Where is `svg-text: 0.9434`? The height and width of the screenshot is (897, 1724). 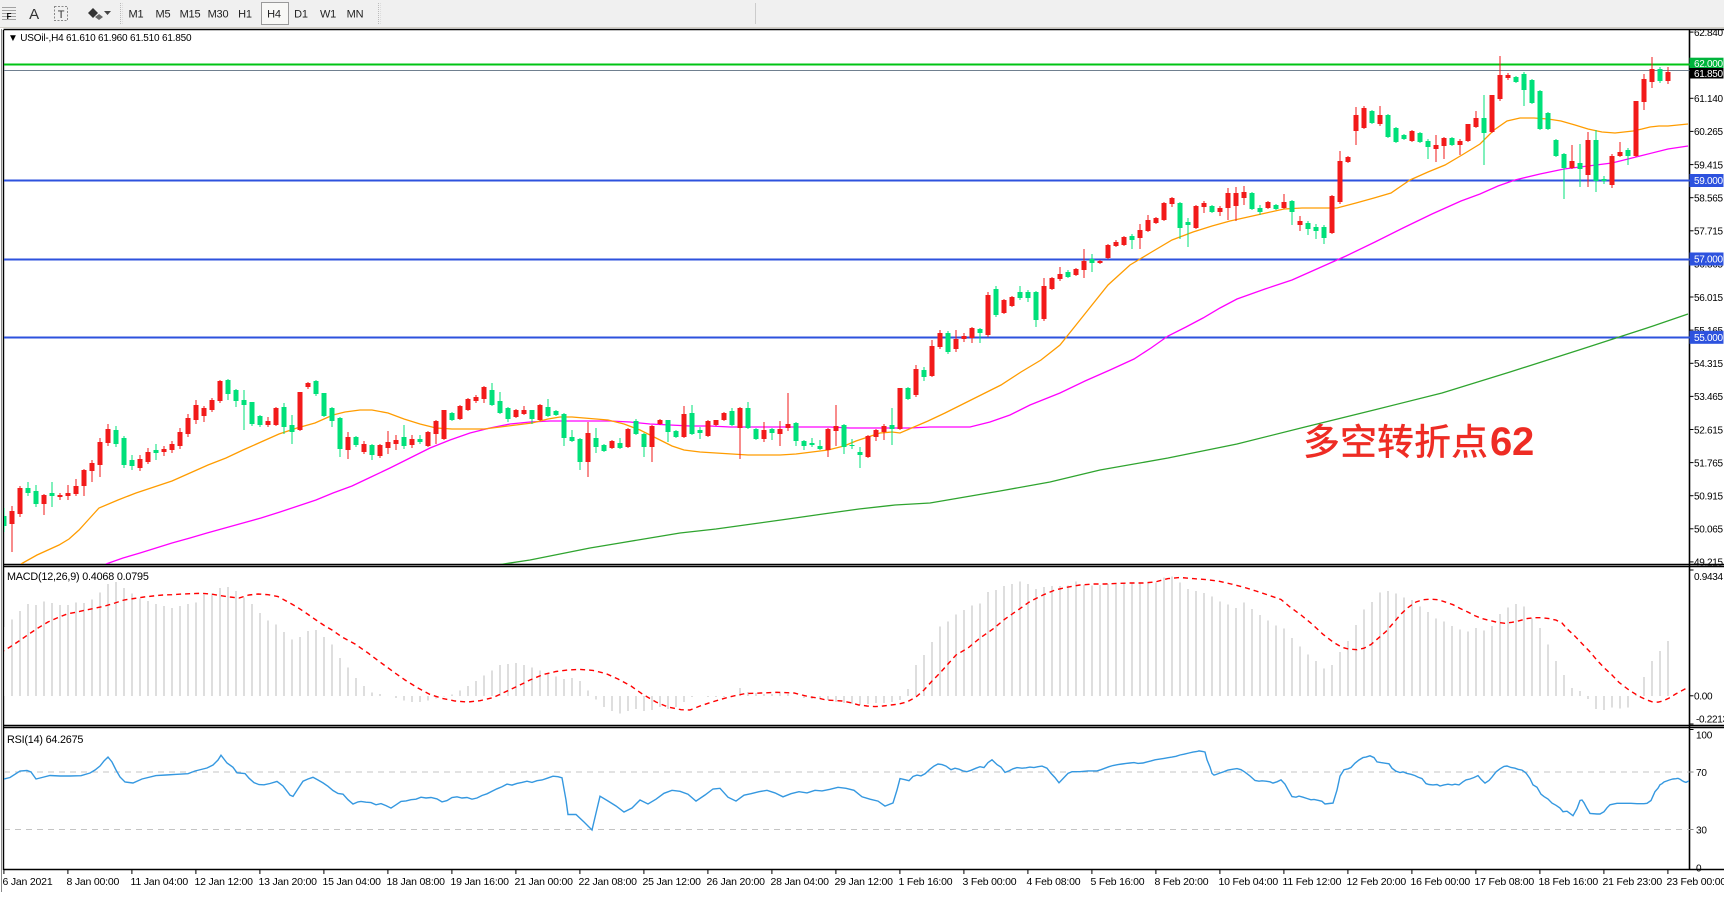 svg-text: 0.9434 is located at coordinates (1709, 577).